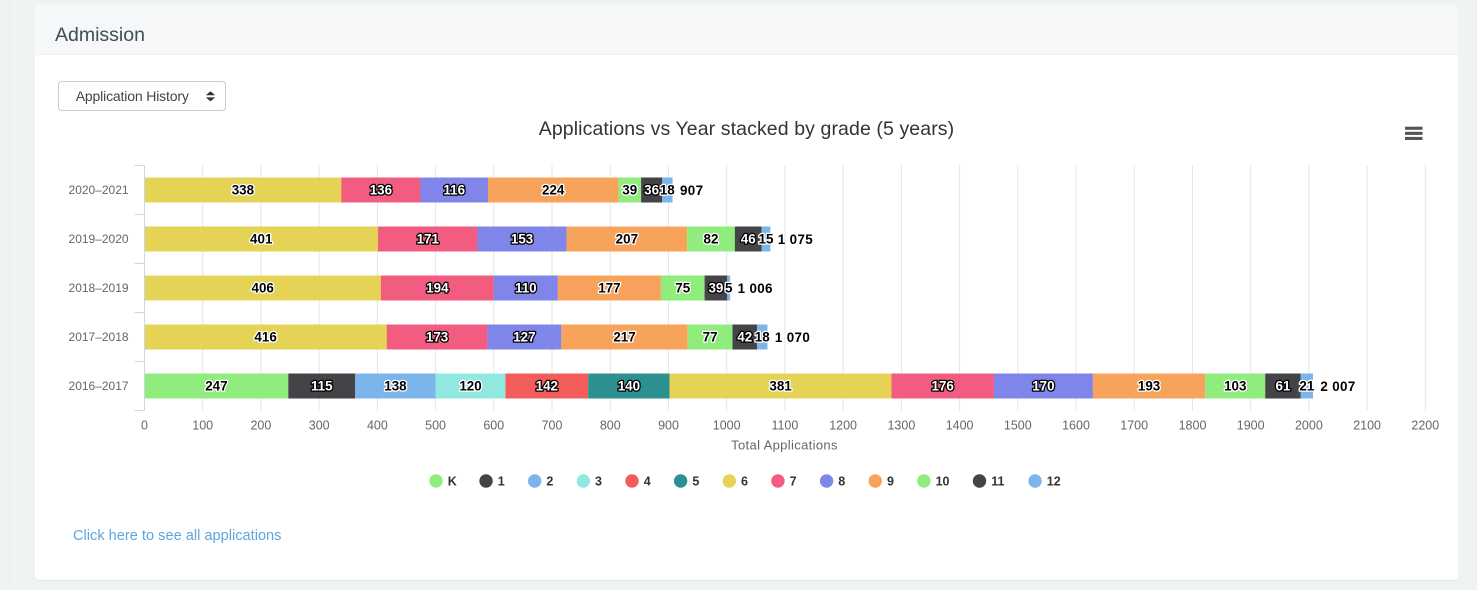  Describe the element at coordinates (322, 386) in the screenshot. I see `svg-text: 115` at that location.